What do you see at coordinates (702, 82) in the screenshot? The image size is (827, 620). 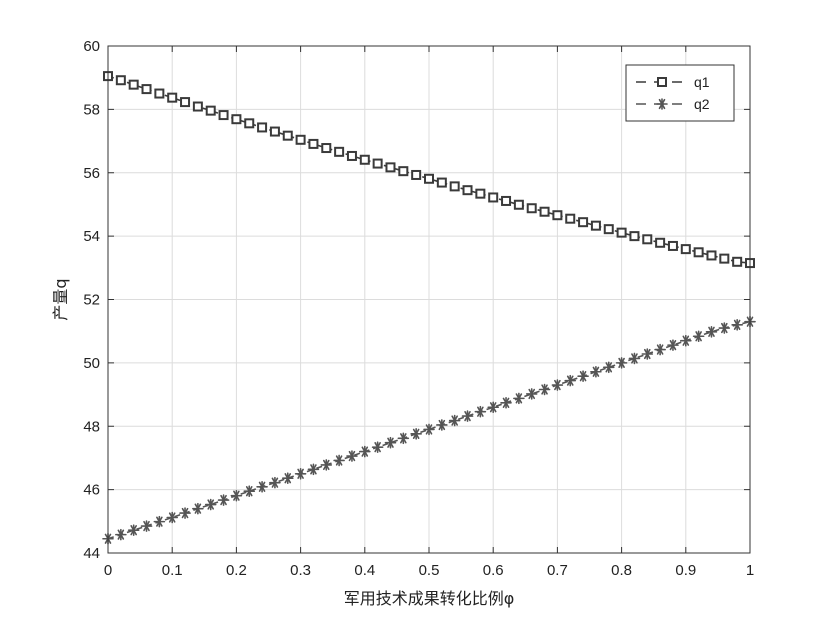 I see `legend-label: q1` at bounding box center [702, 82].